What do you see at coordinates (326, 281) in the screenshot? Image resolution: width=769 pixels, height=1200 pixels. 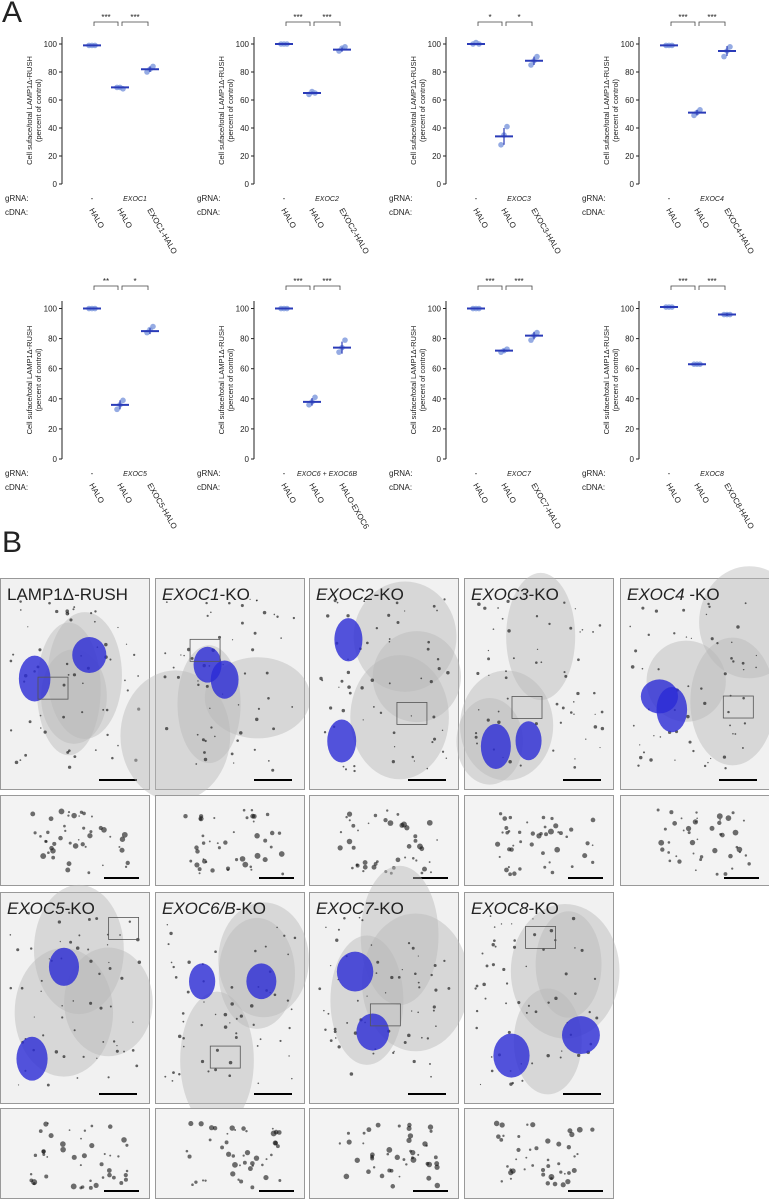 I see `significance-label: ***` at bounding box center [326, 281].